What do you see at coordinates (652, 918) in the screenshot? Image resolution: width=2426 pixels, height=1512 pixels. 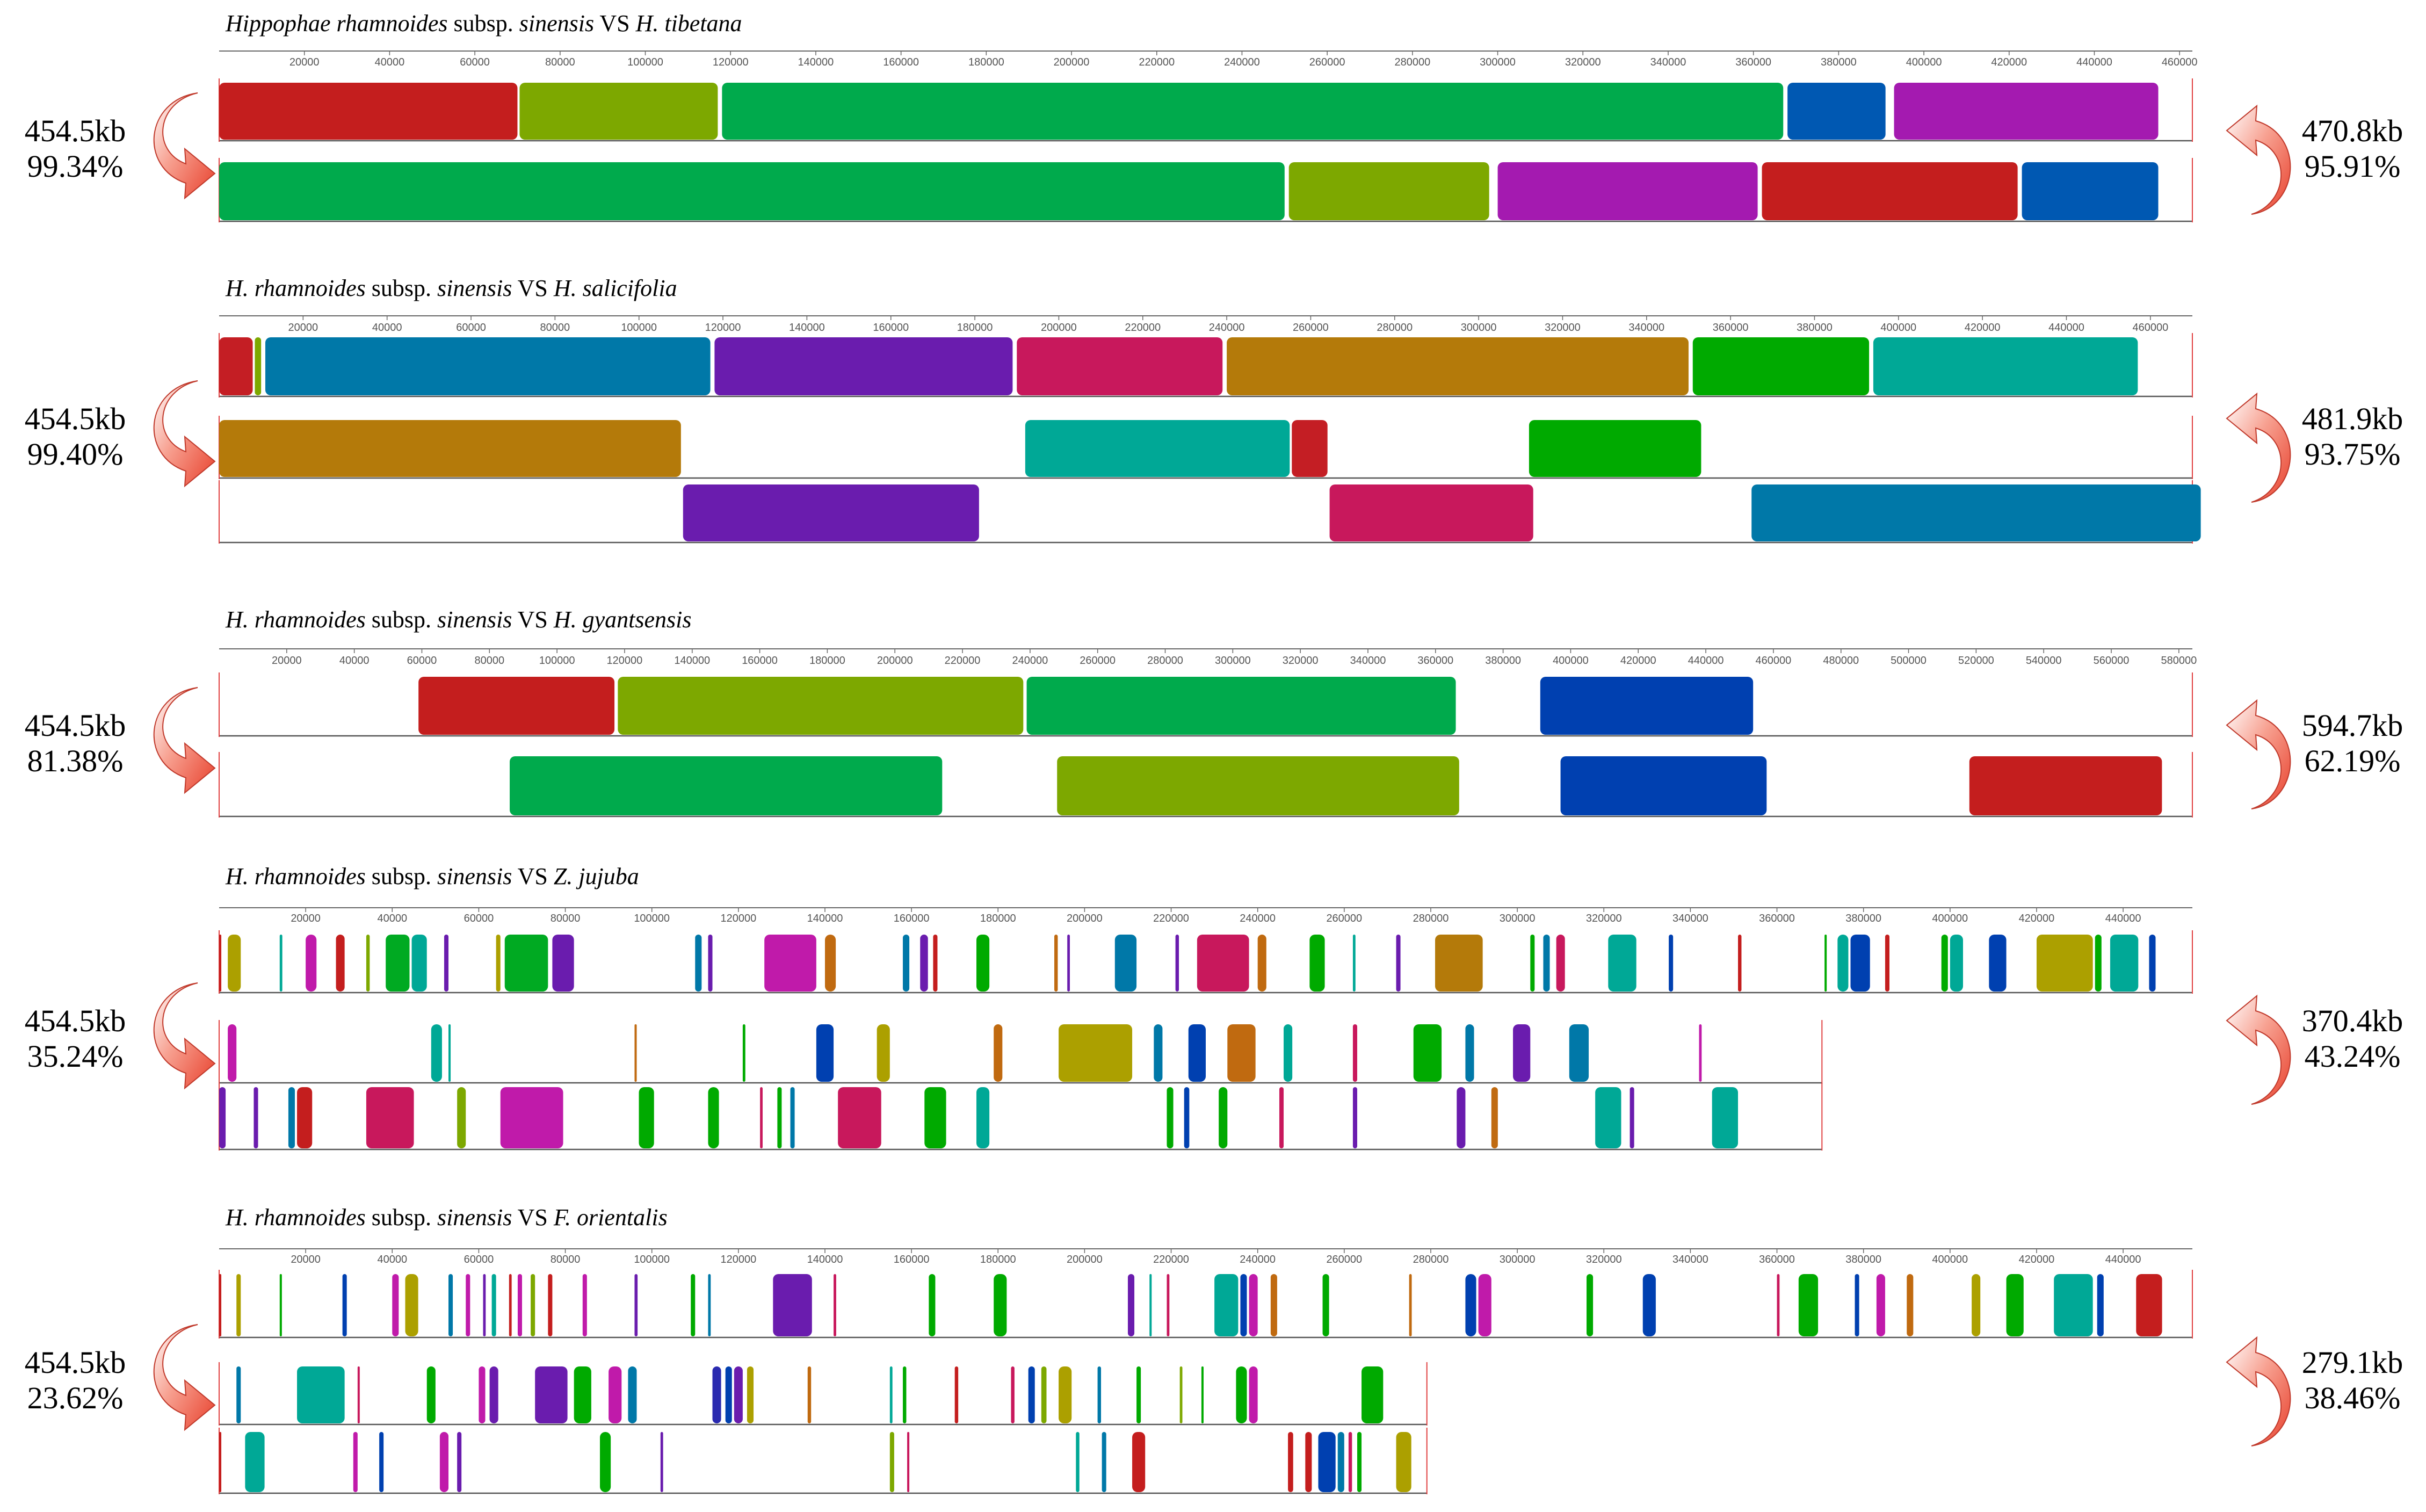 I see `ruler-tick-label: 100000` at bounding box center [652, 918].